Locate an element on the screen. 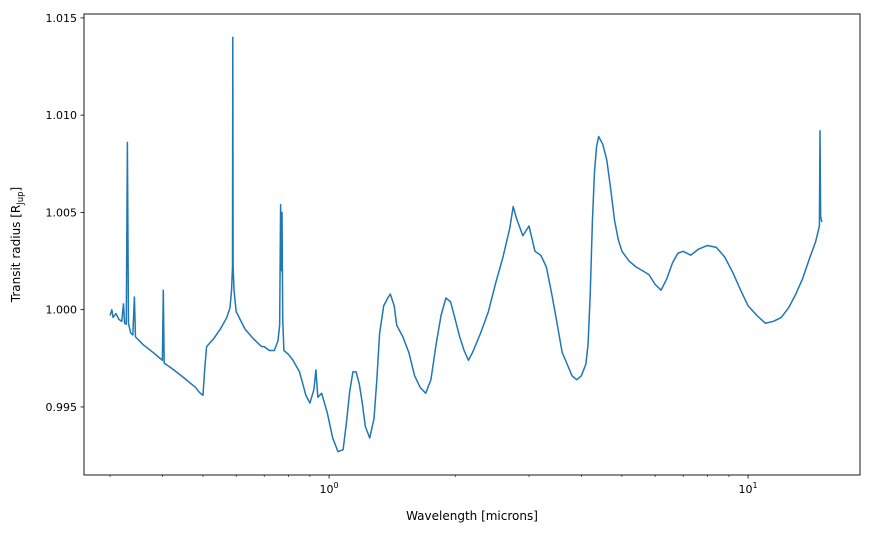 This screenshot has width=869, height=533. y-axis-label: Transit radius [RJup] is located at coordinates (17, 245).